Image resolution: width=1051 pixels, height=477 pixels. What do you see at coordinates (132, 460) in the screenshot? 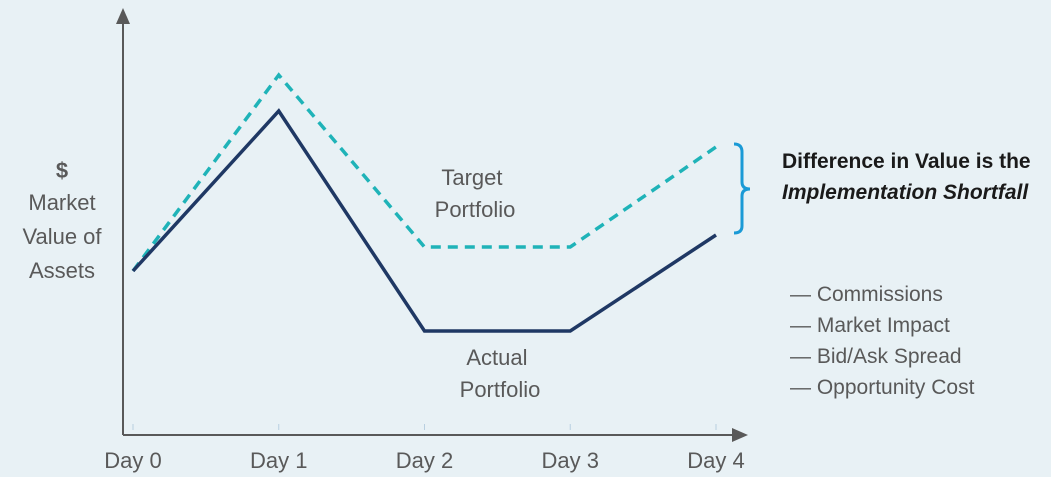
I see `x-tick-label: Day 0` at bounding box center [132, 460].